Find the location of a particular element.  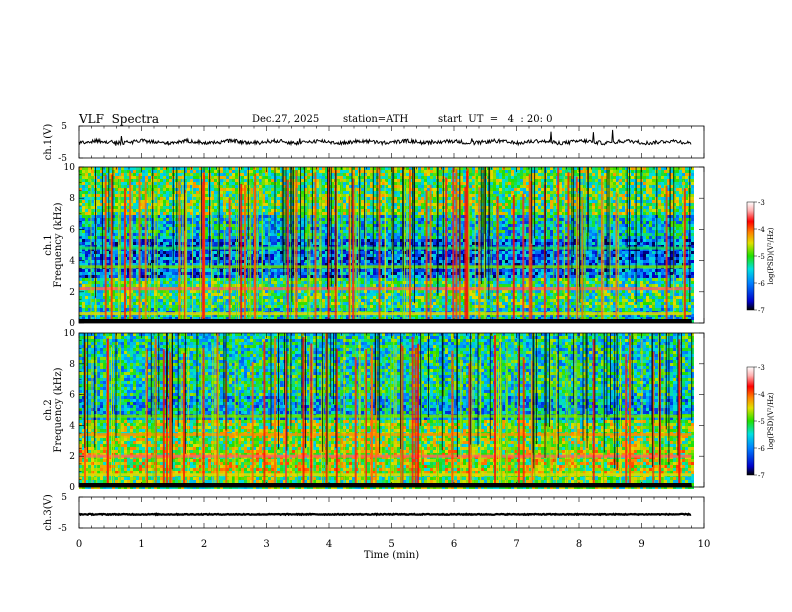

y-axis-label: ch.1(V) is located at coordinates (48, 142).